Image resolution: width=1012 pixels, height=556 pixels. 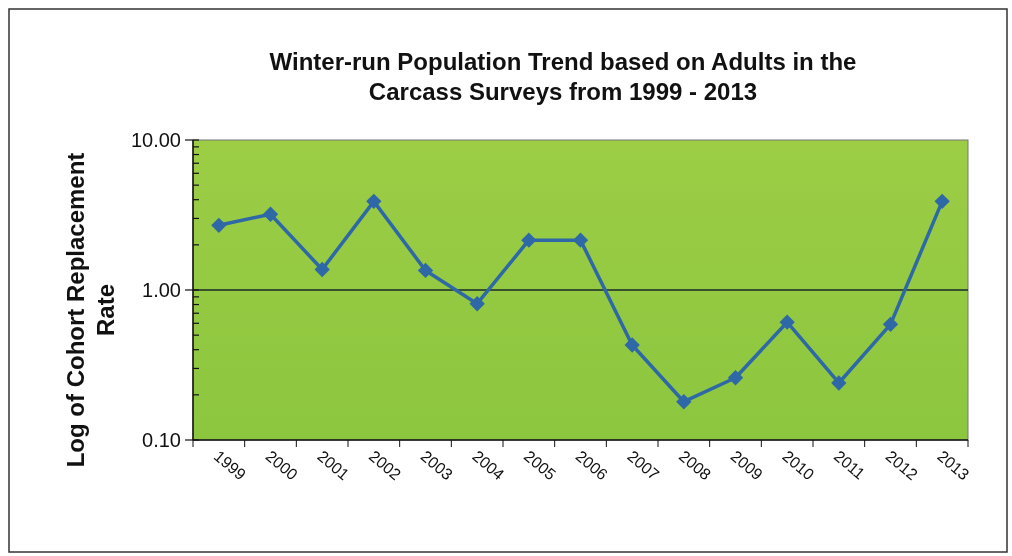 What do you see at coordinates (161, 440) in the screenshot?
I see `y-tick-label: 0.10` at bounding box center [161, 440].